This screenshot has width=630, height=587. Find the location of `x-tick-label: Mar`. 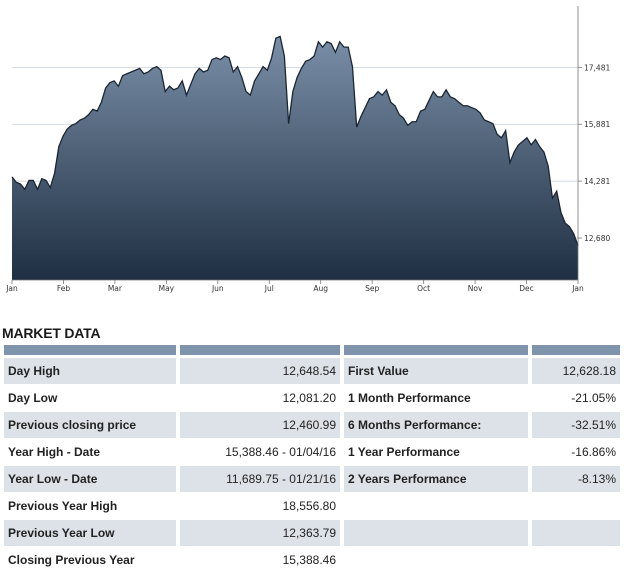

x-tick-label: Mar is located at coordinates (115, 288).